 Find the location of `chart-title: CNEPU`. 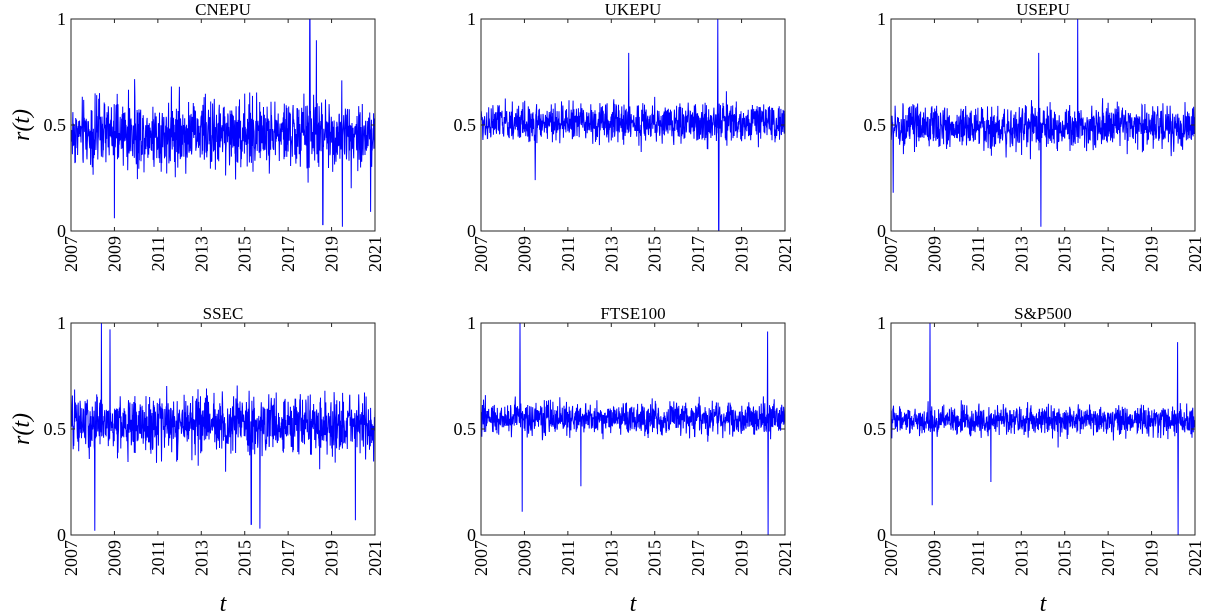

chart-title: CNEPU is located at coordinates (223, 9).